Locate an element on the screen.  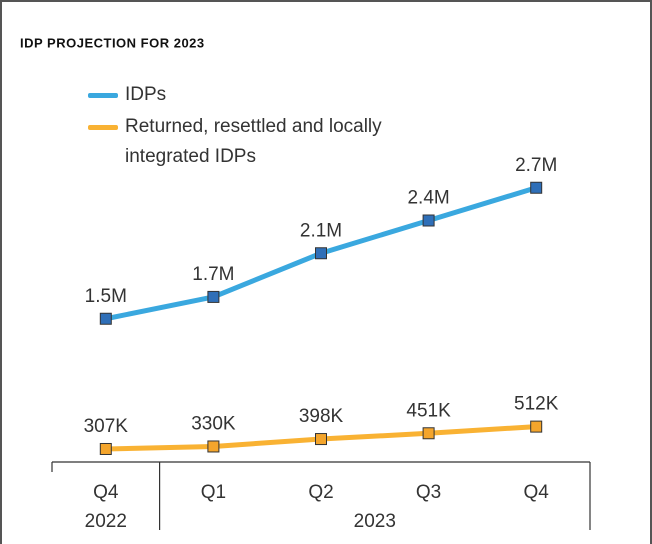
data-label: 398K is located at coordinates (321, 416).